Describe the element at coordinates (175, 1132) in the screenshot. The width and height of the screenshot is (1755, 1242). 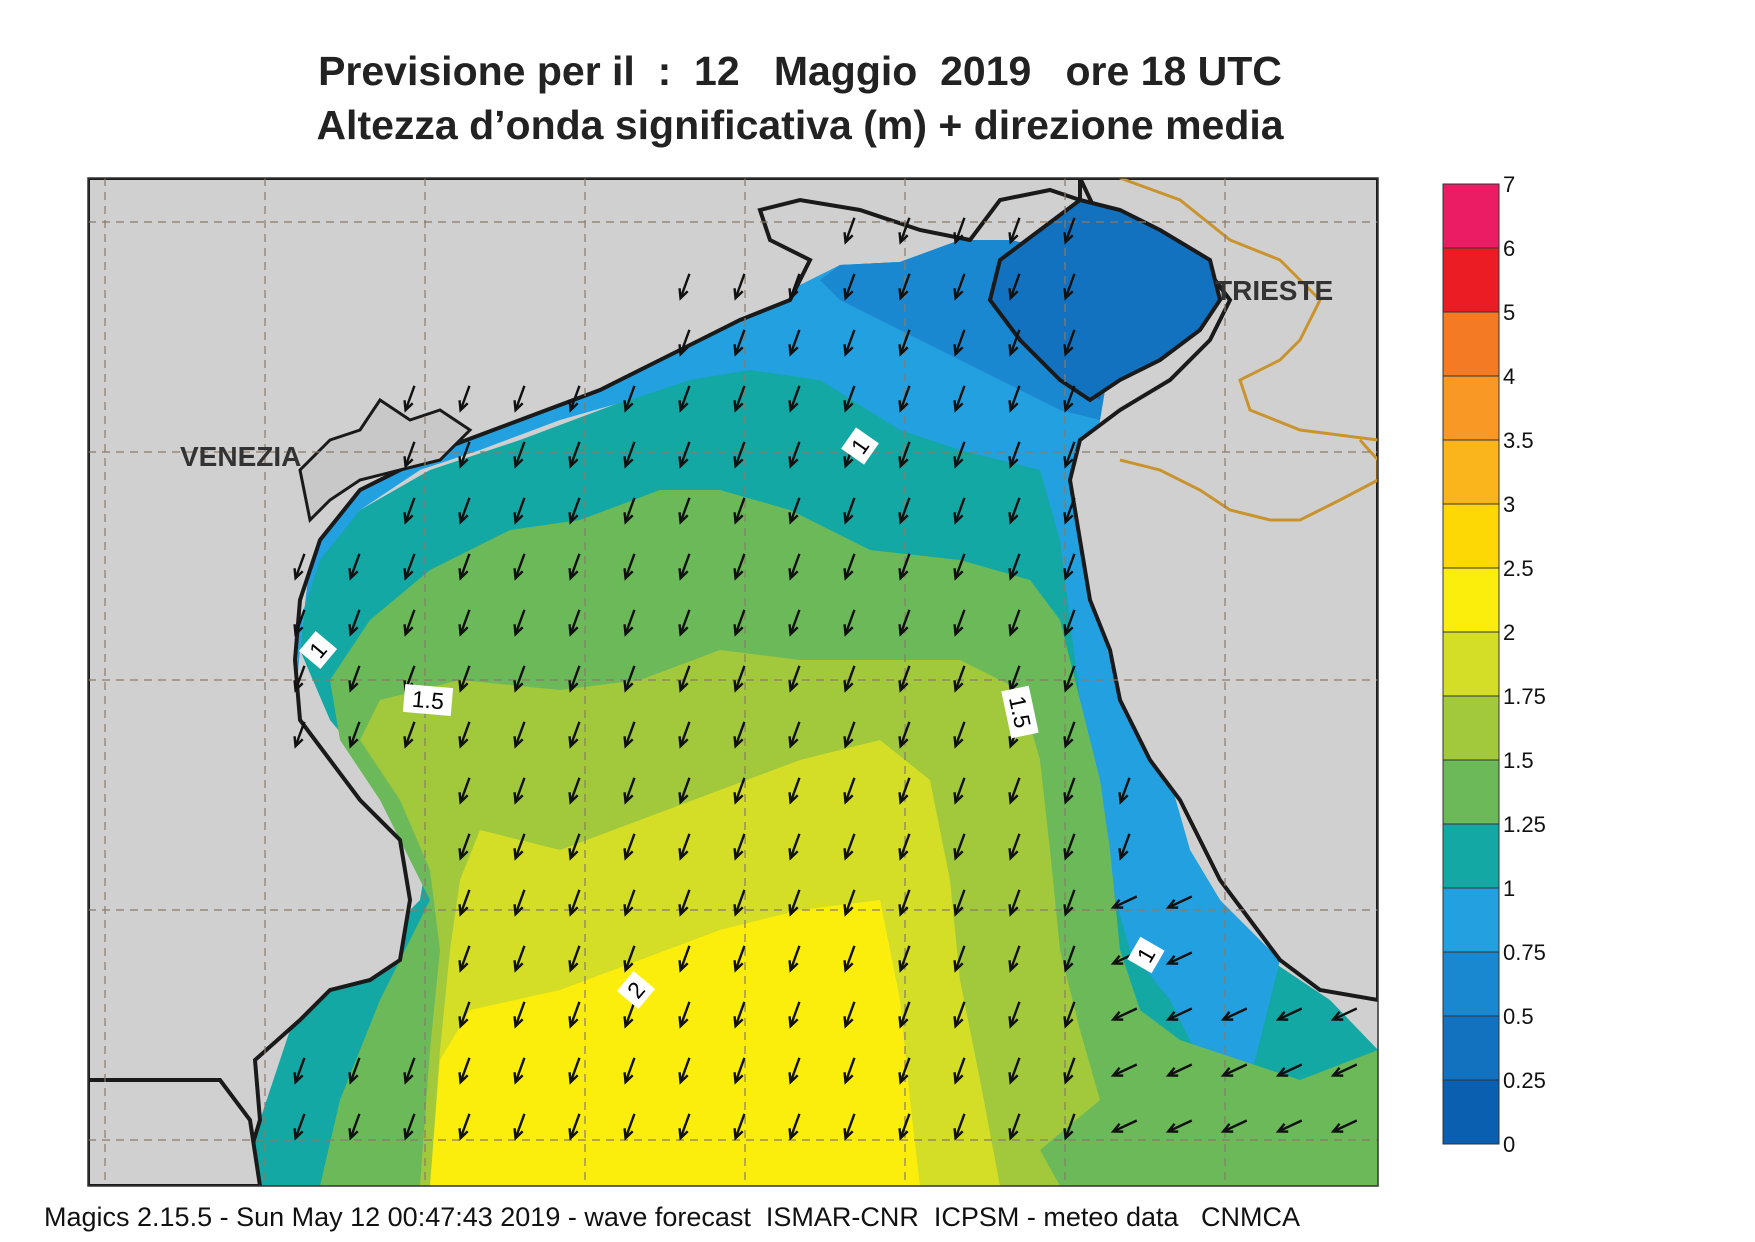
I see `land-south-west` at that location.